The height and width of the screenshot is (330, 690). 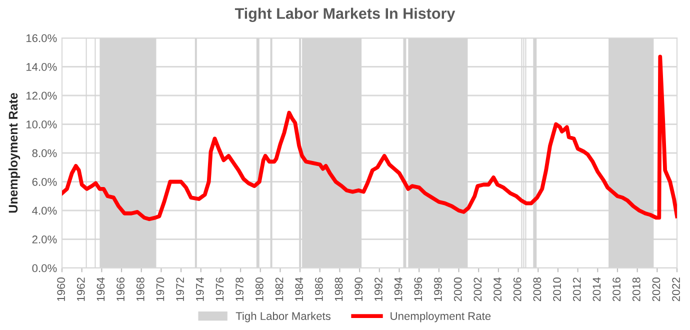 I want to click on x-tick-label: 2000, so click(x=458, y=289).